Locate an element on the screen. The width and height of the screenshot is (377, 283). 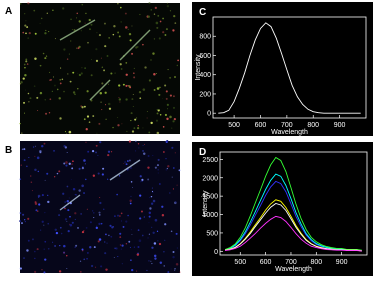
spectrum-line is located at coordinates (293, 212).